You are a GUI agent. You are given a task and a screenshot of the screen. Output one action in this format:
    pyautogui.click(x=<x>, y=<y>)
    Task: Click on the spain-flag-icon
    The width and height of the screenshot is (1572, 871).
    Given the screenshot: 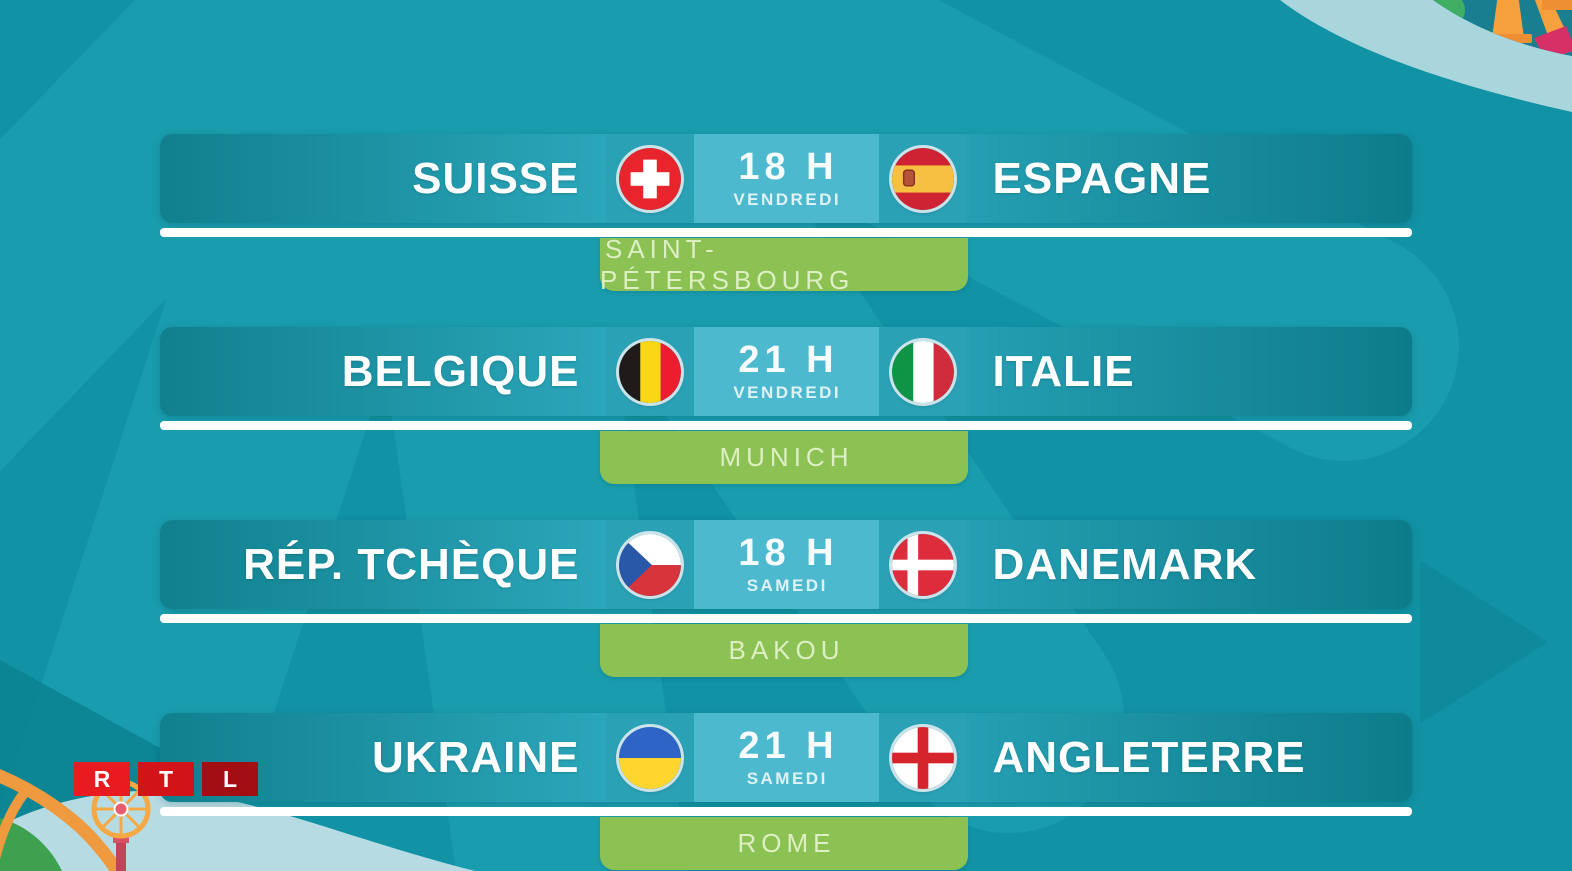 What is the action you would take?
    pyautogui.click(x=922, y=178)
    